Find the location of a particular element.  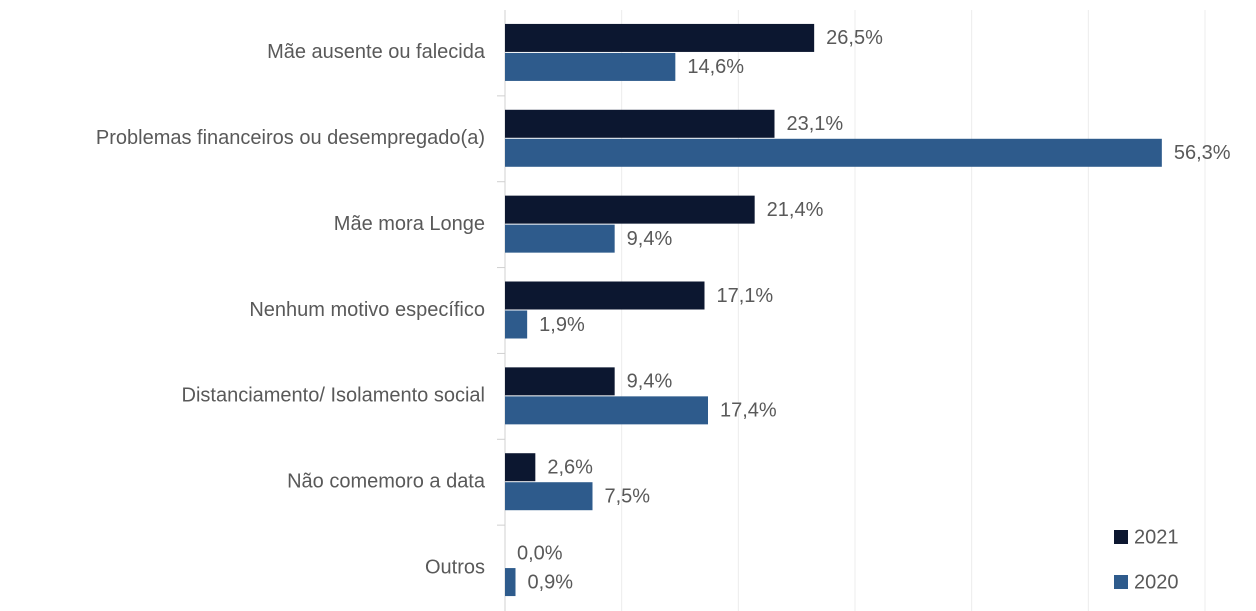

category-label: Não comemoro a data is located at coordinates (386, 481).